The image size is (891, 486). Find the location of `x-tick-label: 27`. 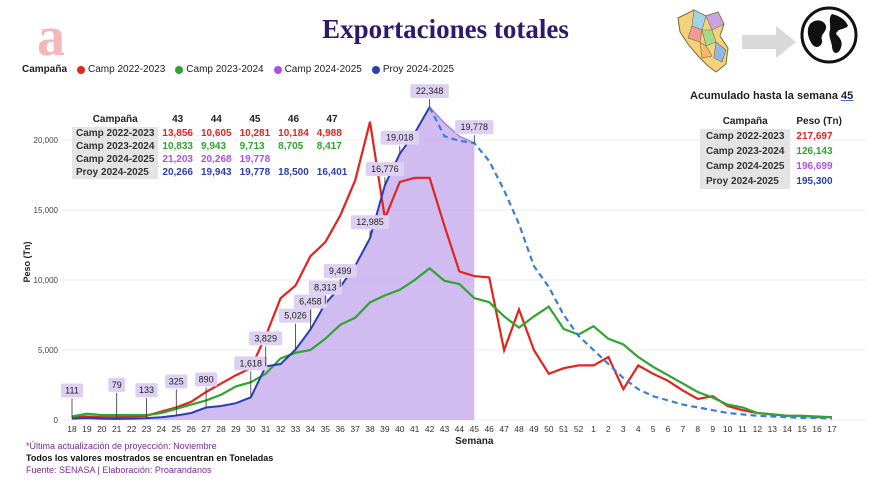

x-tick-label: 27 is located at coordinates (206, 429).